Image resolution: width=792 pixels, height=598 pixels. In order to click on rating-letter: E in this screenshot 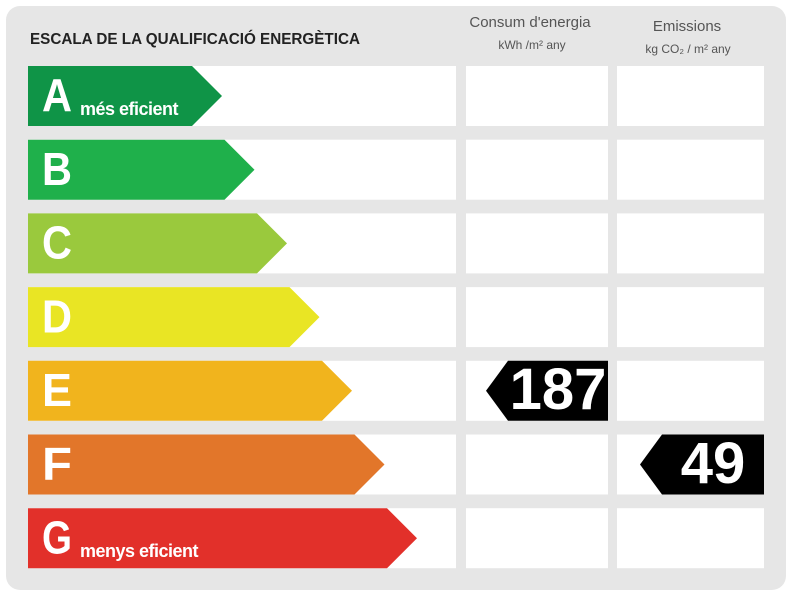, I will do `click(57, 390)`.